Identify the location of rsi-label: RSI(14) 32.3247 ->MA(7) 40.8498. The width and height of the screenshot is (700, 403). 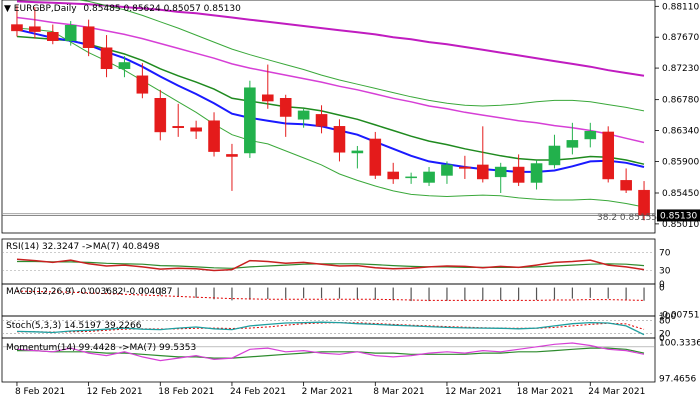
(83, 247).